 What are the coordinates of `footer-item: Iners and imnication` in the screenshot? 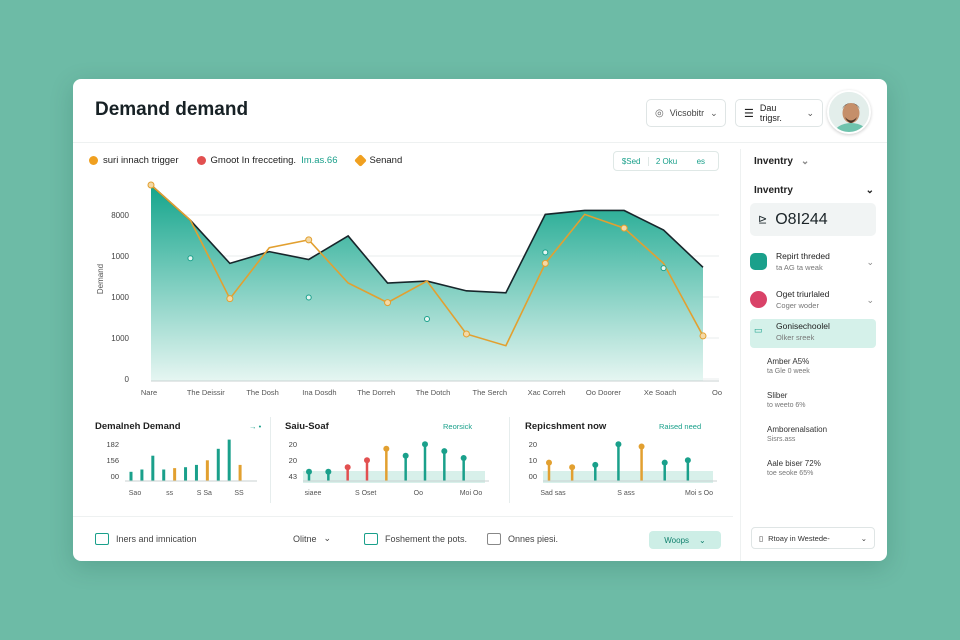 It's located at (146, 539).